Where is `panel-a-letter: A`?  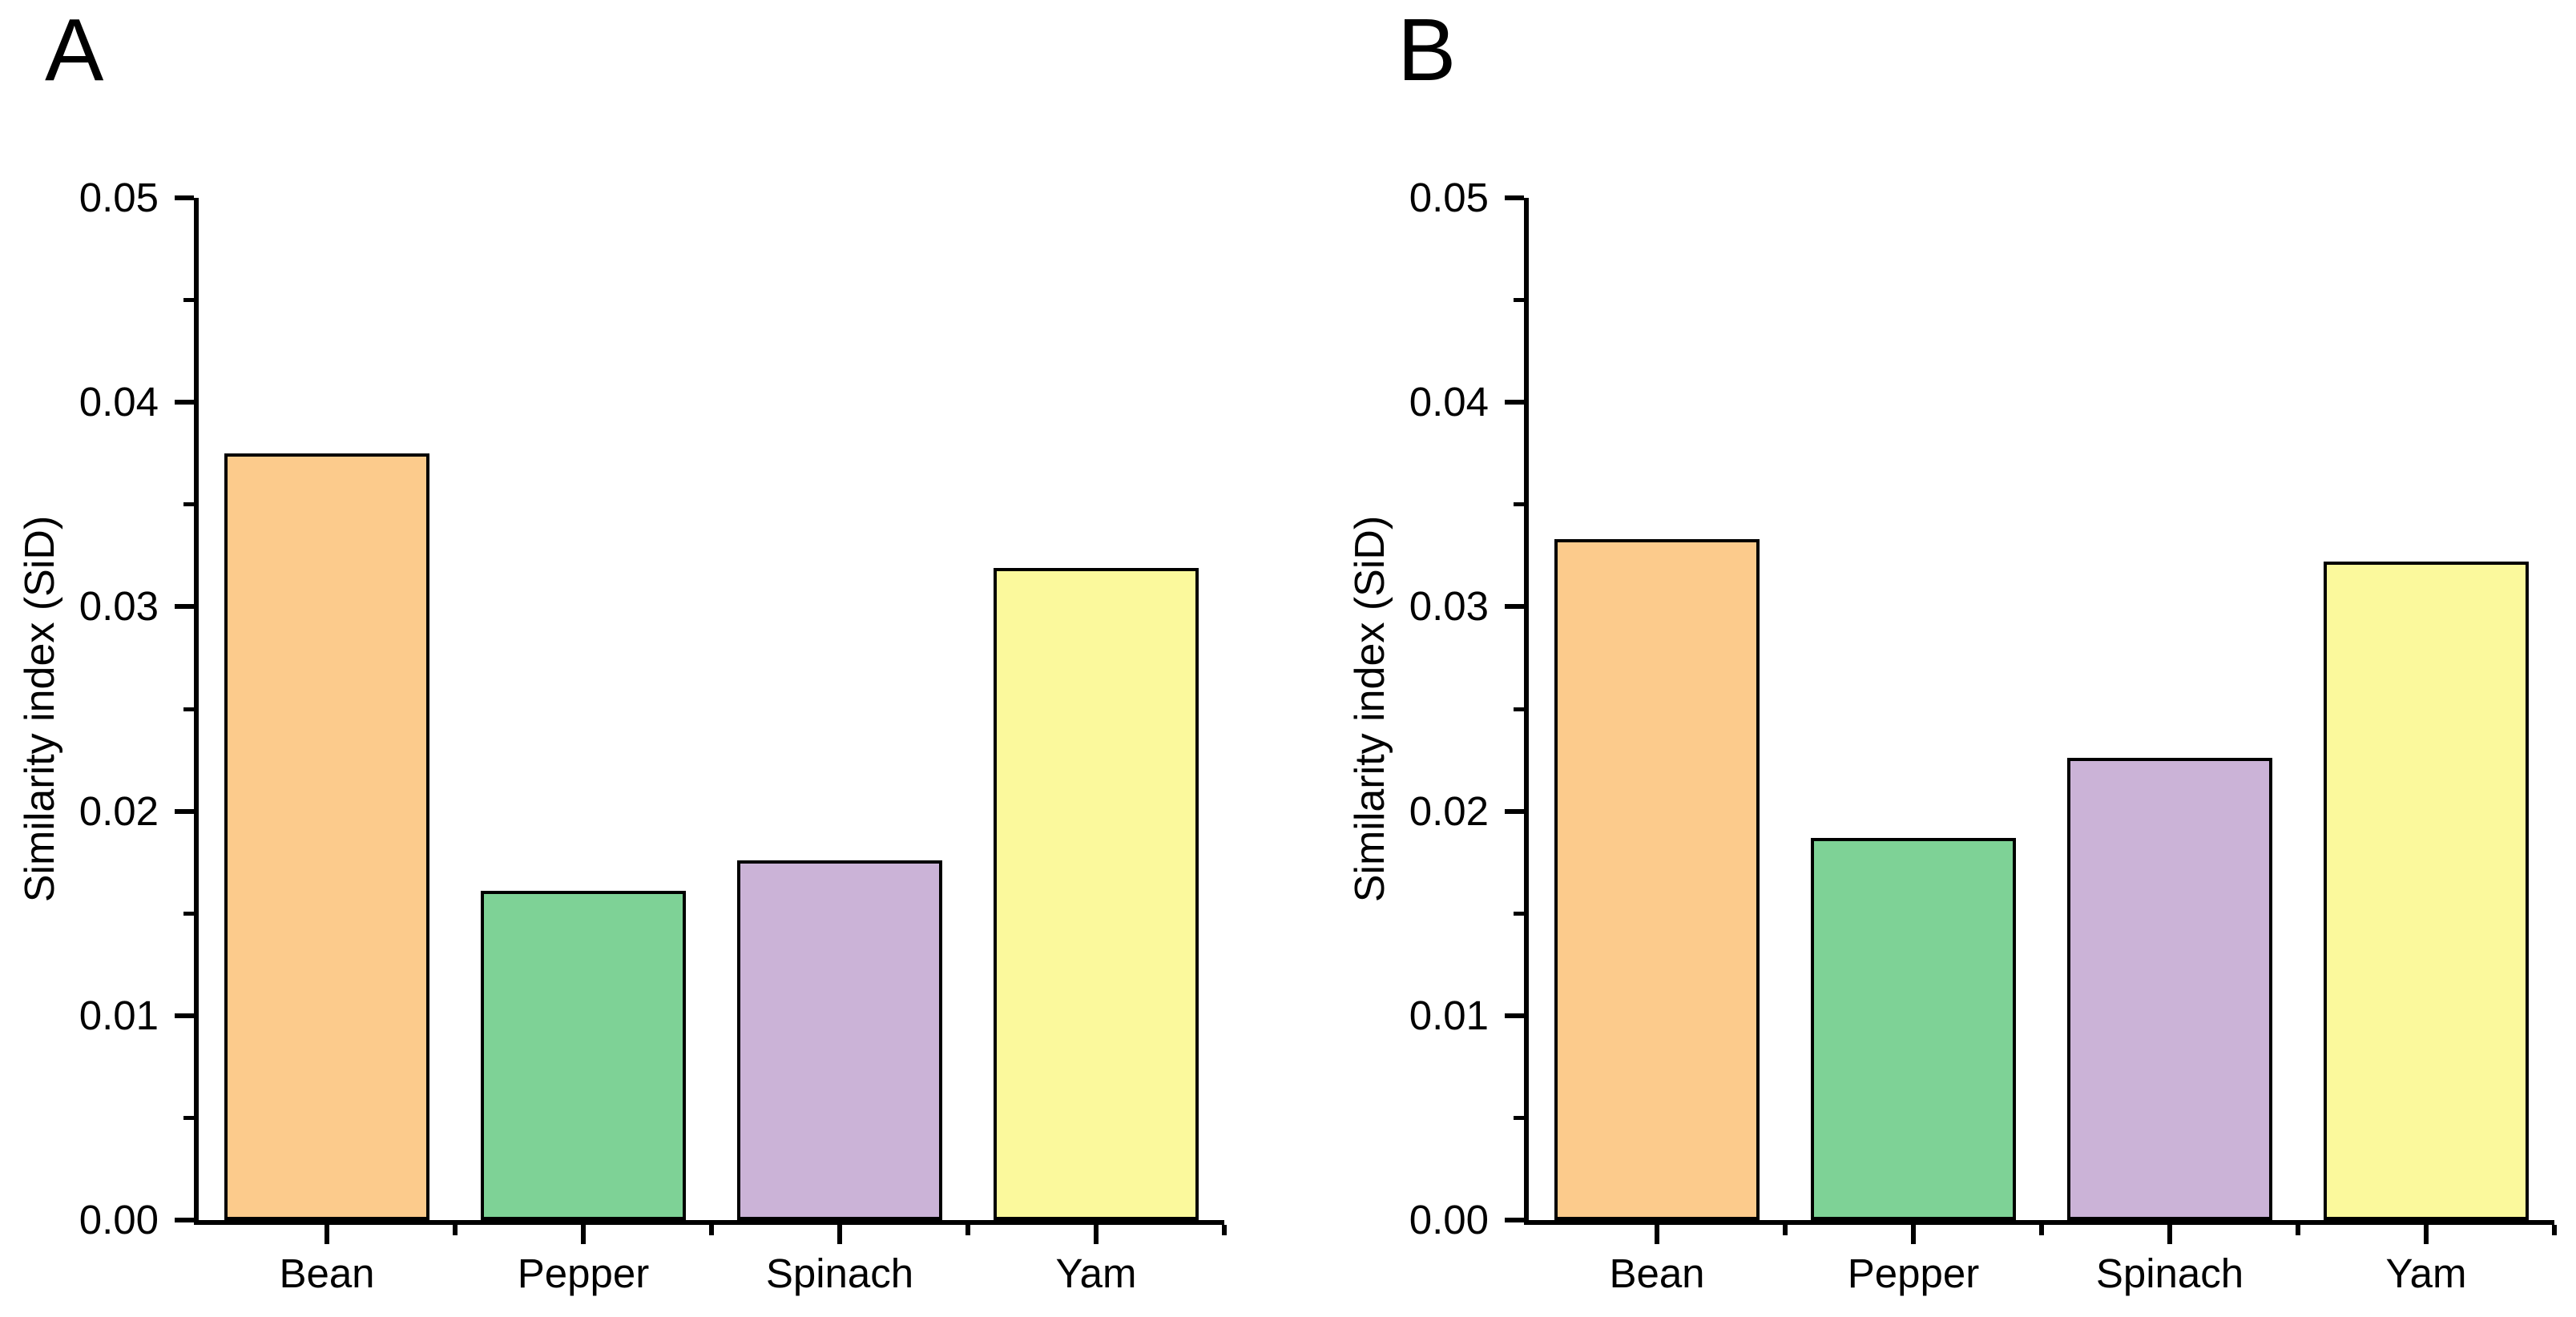 panel-a-letter: A is located at coordinates (74, 50).